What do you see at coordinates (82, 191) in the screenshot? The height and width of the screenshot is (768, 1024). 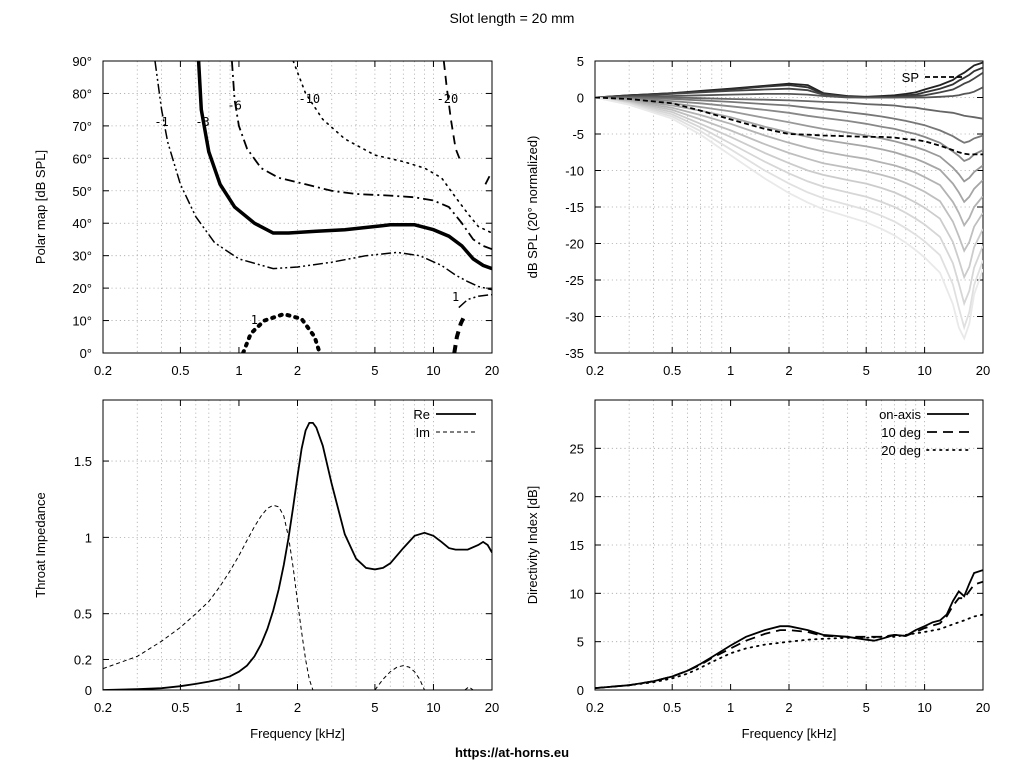 I see `y-tick-label: 50°` at bounding box center [82, 191].